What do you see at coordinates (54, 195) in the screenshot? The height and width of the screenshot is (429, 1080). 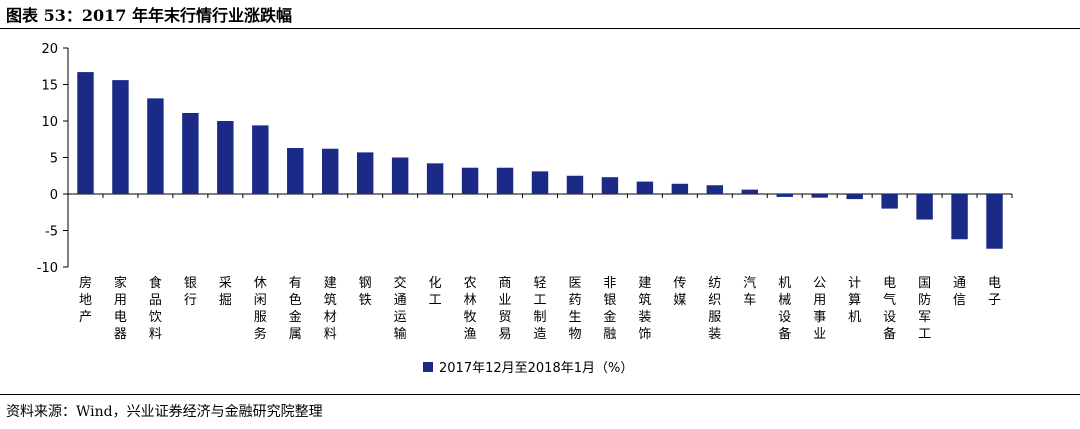 I see `y-tick-label: 0` at bounding box center [54, 195].